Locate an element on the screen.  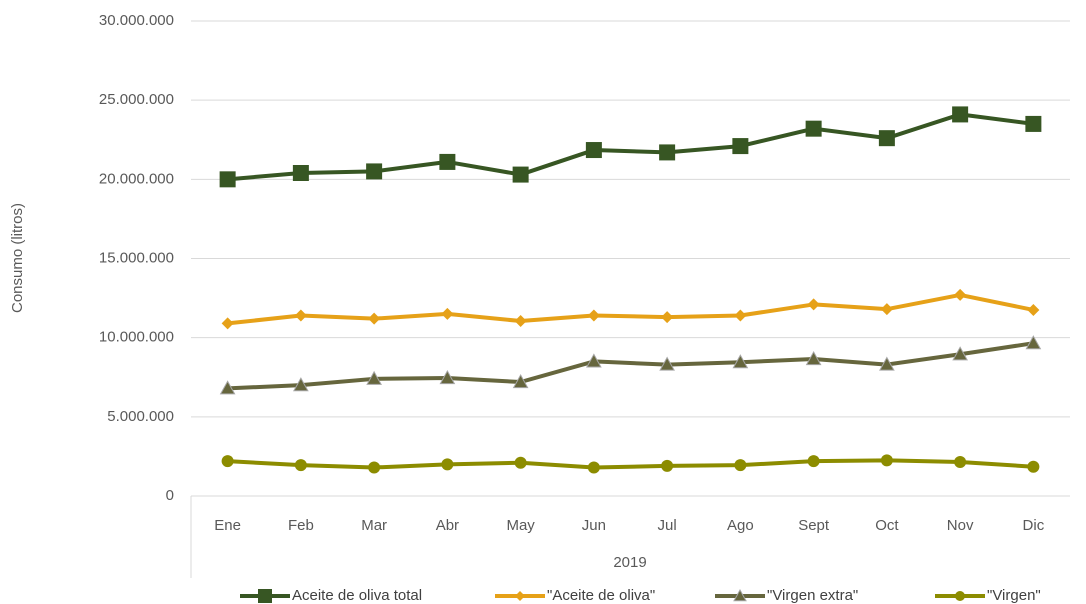
y-tick-label: 5.000.000 is located at coordinates (140, 416).